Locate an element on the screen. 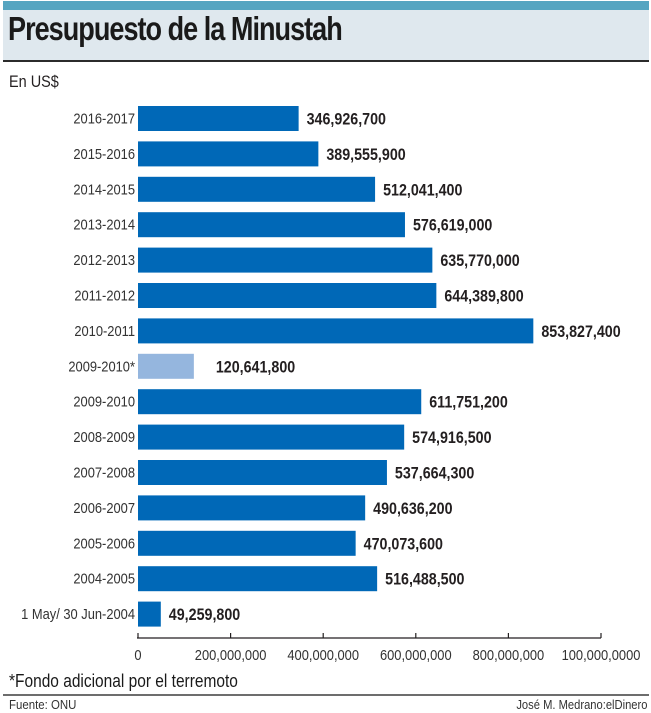 The height and width of the screenshot is (713, 651). category-label: 2007-2008 is located at coordinates (104, 472).